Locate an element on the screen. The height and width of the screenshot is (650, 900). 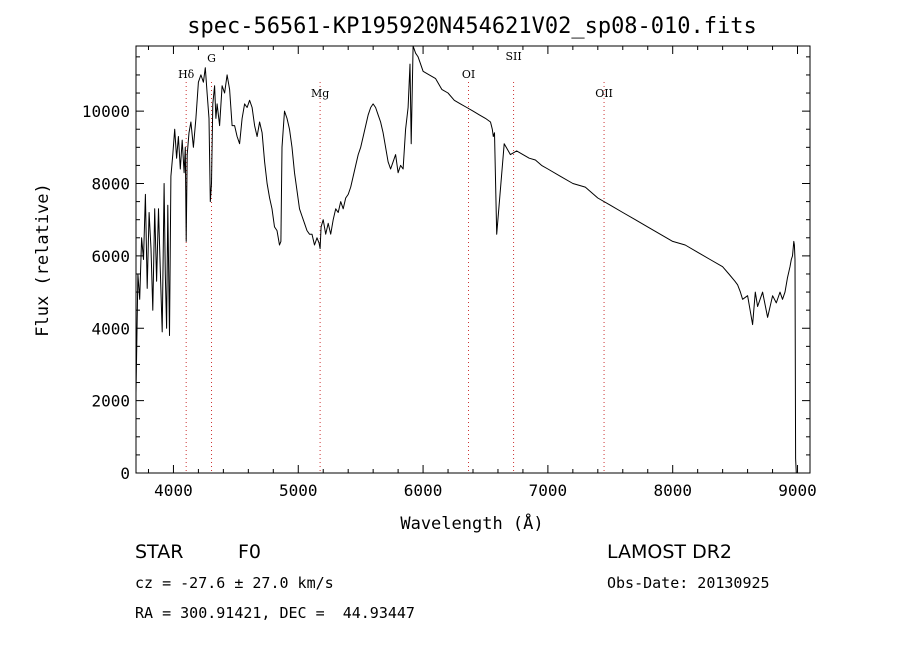
coordinates-text: RA = 300.91421, DEC = 44.93447 is located at coordinates (275, 613).